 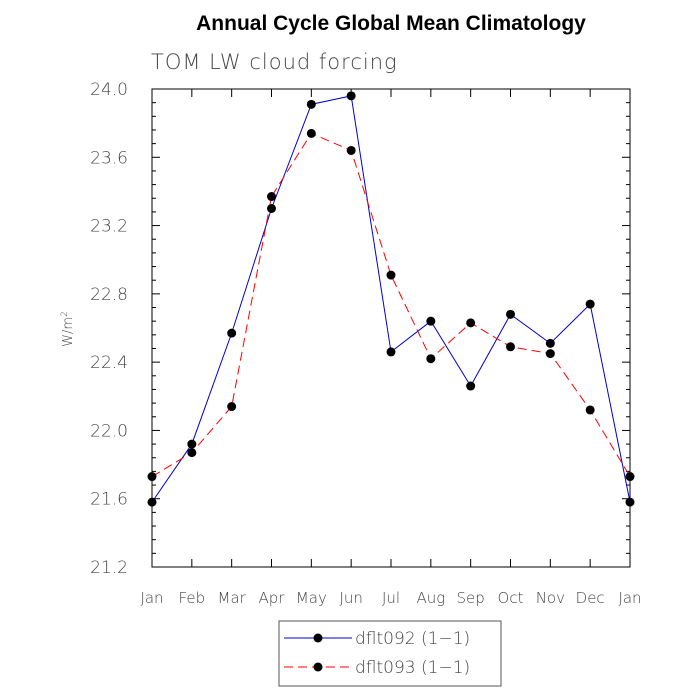 What do you see at coordinates (232, 598) in the screenshot?
I see `x-tick-label: Mar` at bounding box center [232, 598].